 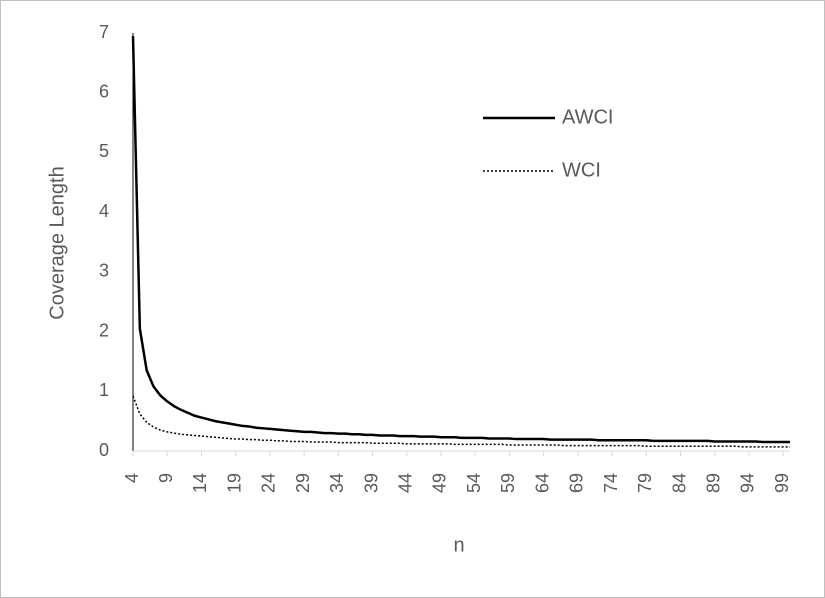 I want to click on x-tick-label: 59, so click(x=508, y=483).